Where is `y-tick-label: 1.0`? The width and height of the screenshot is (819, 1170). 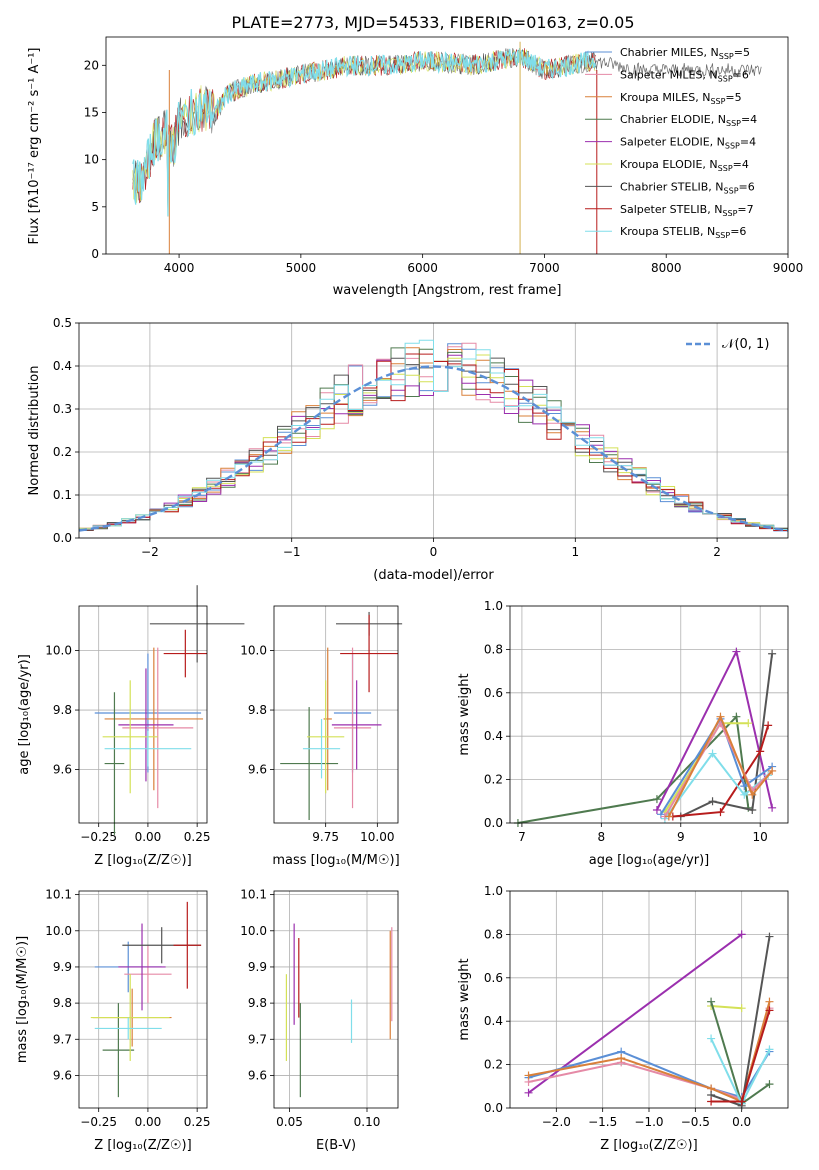
y-tick-label: 1.0 is located at coordinates (493, 891).